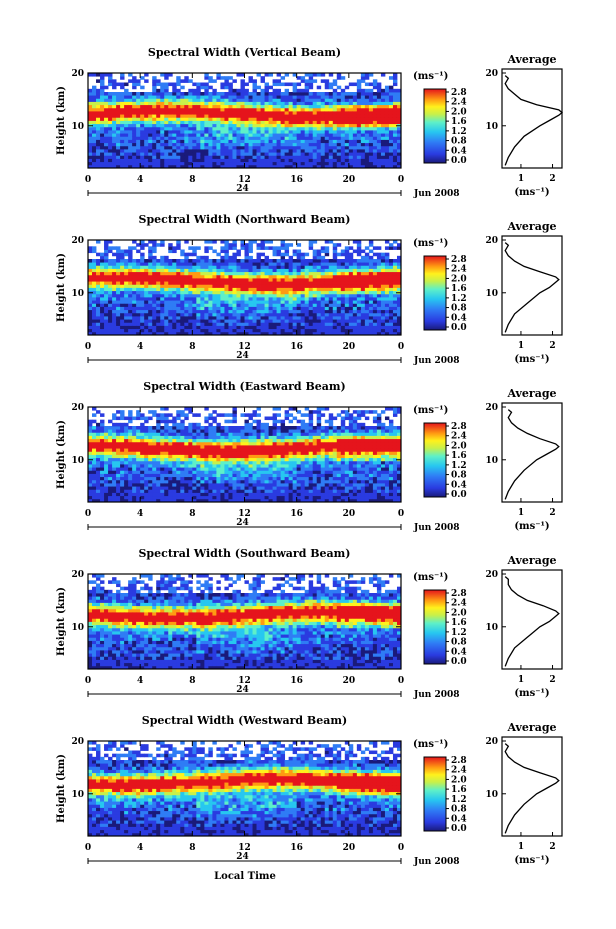 The height and width of the screenshot is (929, 616). I want to click on panel-title: Spectral Width (Vertical Beam), so click(244, 52).